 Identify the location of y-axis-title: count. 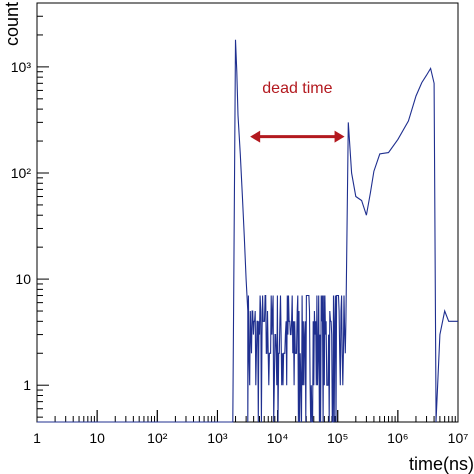
(12, 24).